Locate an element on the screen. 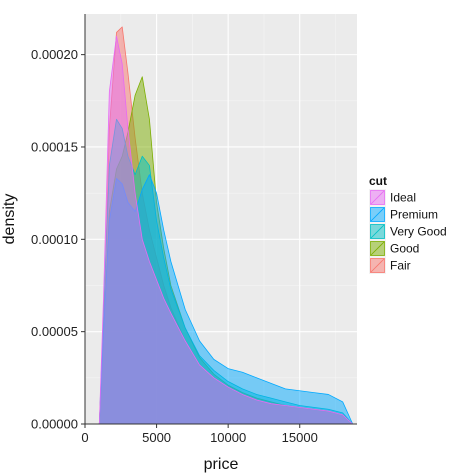 Image resolution: width=474 pixels, height=474 pixels. legend-key-premium is located at coordinates (377, 214).